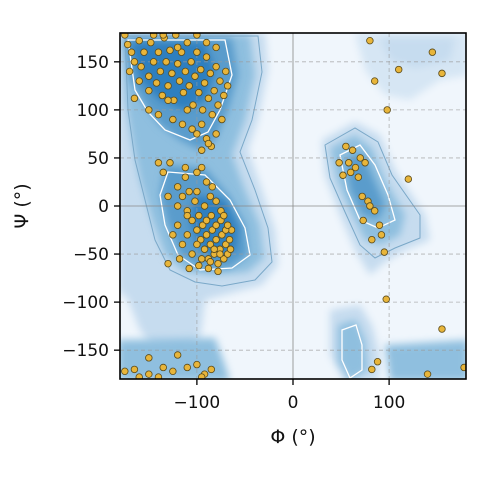 This screenshot has height=480, width=480. What do you see at coordinates (293, 403) in the screenshot?
I see `x-tick-label: 0` at bounding box center [293, 403].